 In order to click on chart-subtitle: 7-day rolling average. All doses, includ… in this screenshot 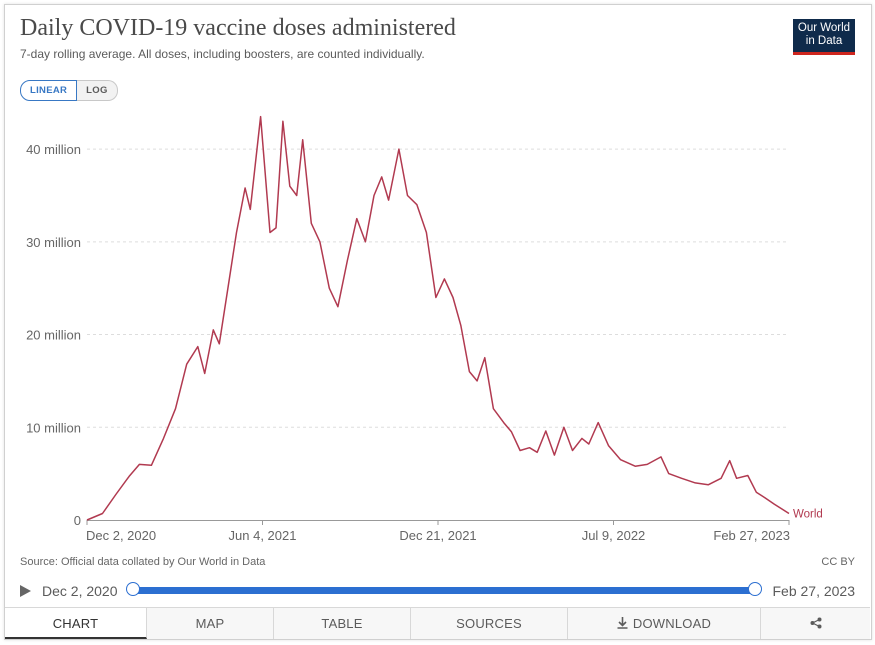, I will do `click(222, 54)`.